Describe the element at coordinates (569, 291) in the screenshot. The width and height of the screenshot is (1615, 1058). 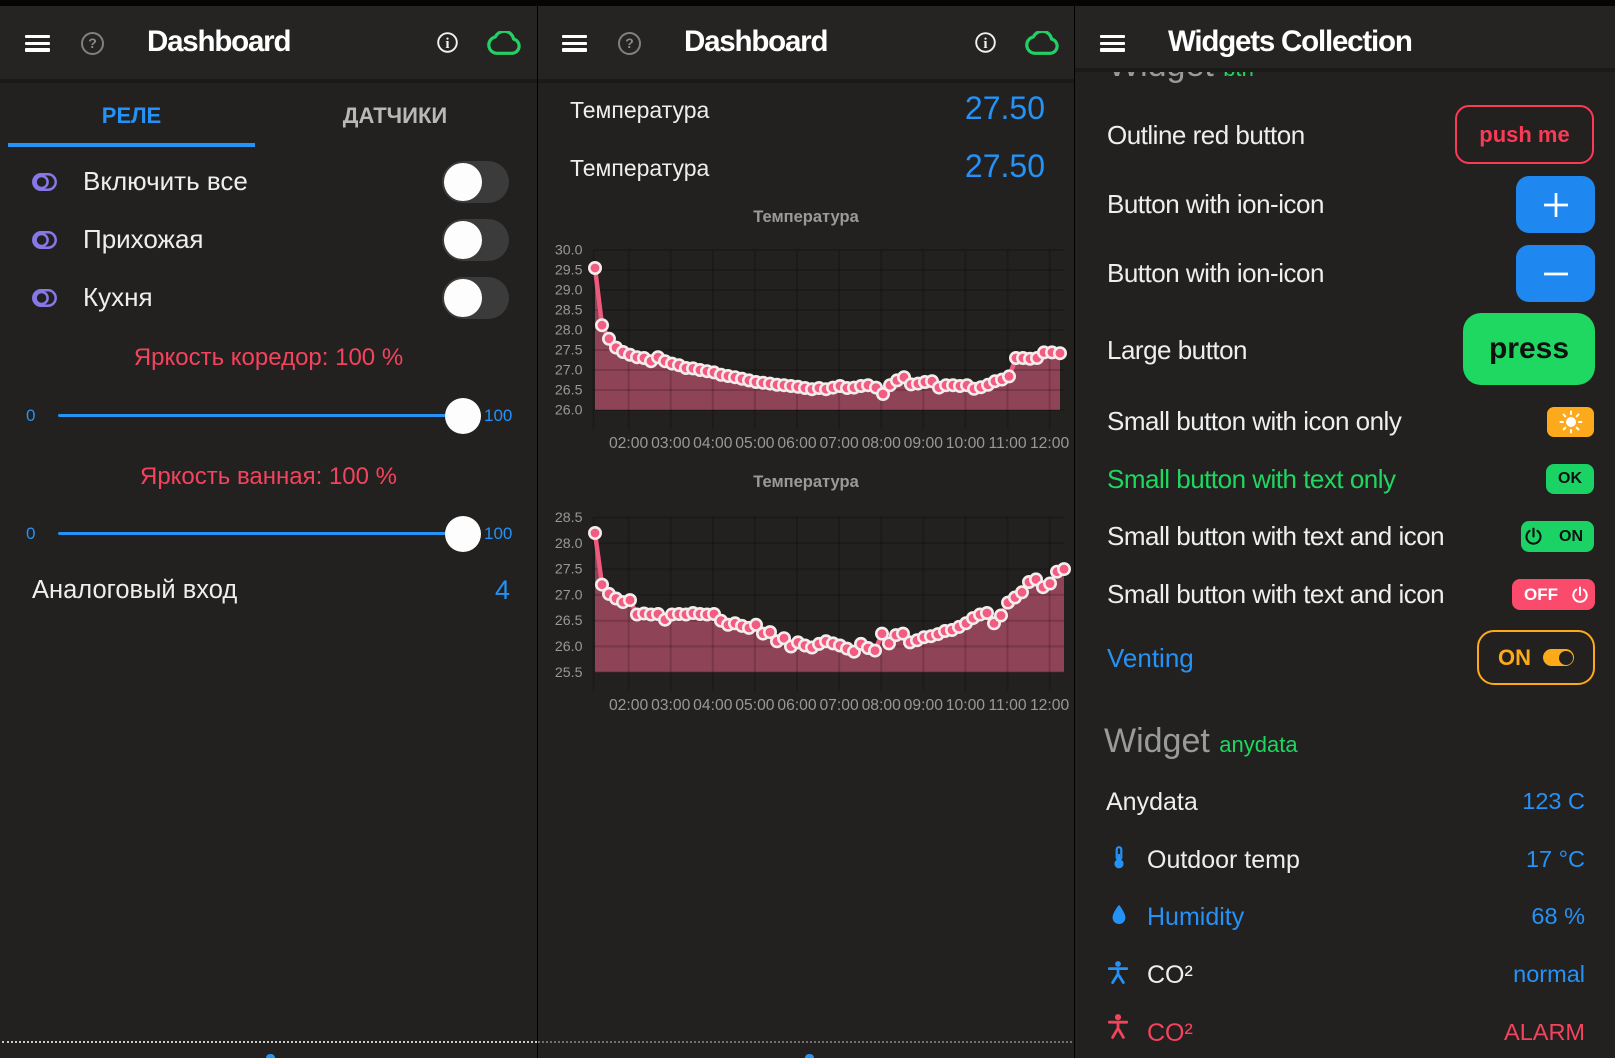
I see `svg-text: 29.0` at that location.